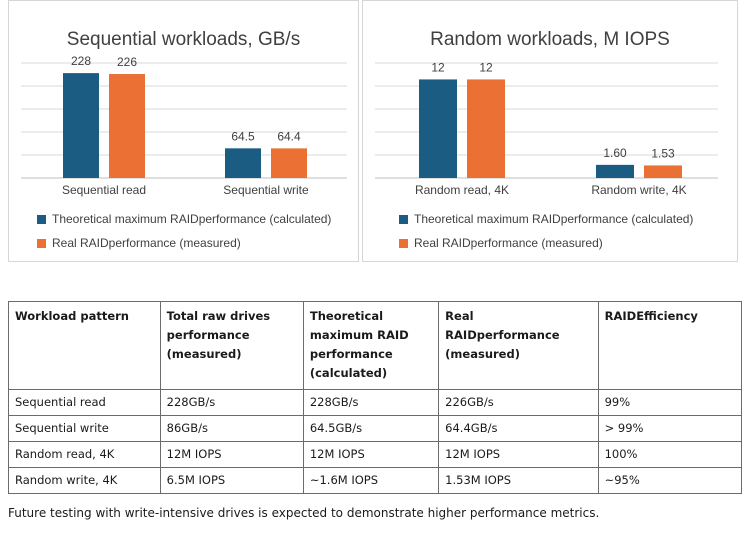  What do you see at coordinates (84, 454) in the screenshot?
I see `table-cell: Random read, 4K` at bounding box center [84, 454].